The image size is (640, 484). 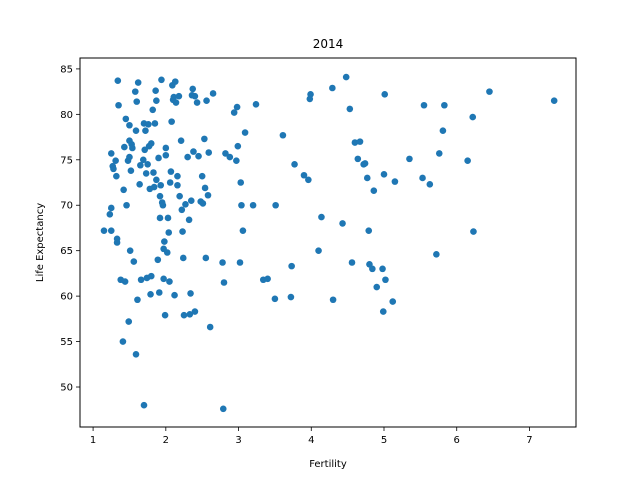 I want to click on x-tick-label: 5, so click(x=384, y=440).